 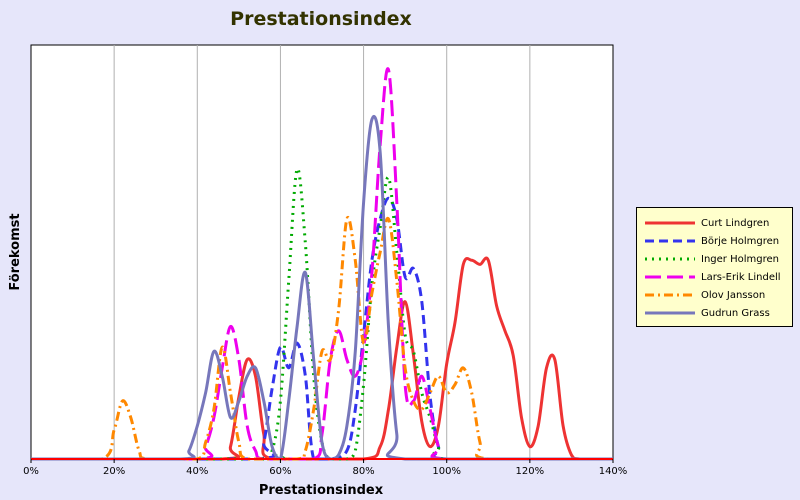 What do you see at coordinates (114, 471) in the screenshot?
I see `x-tick-label: 20%` at bounding box center [114, 471].